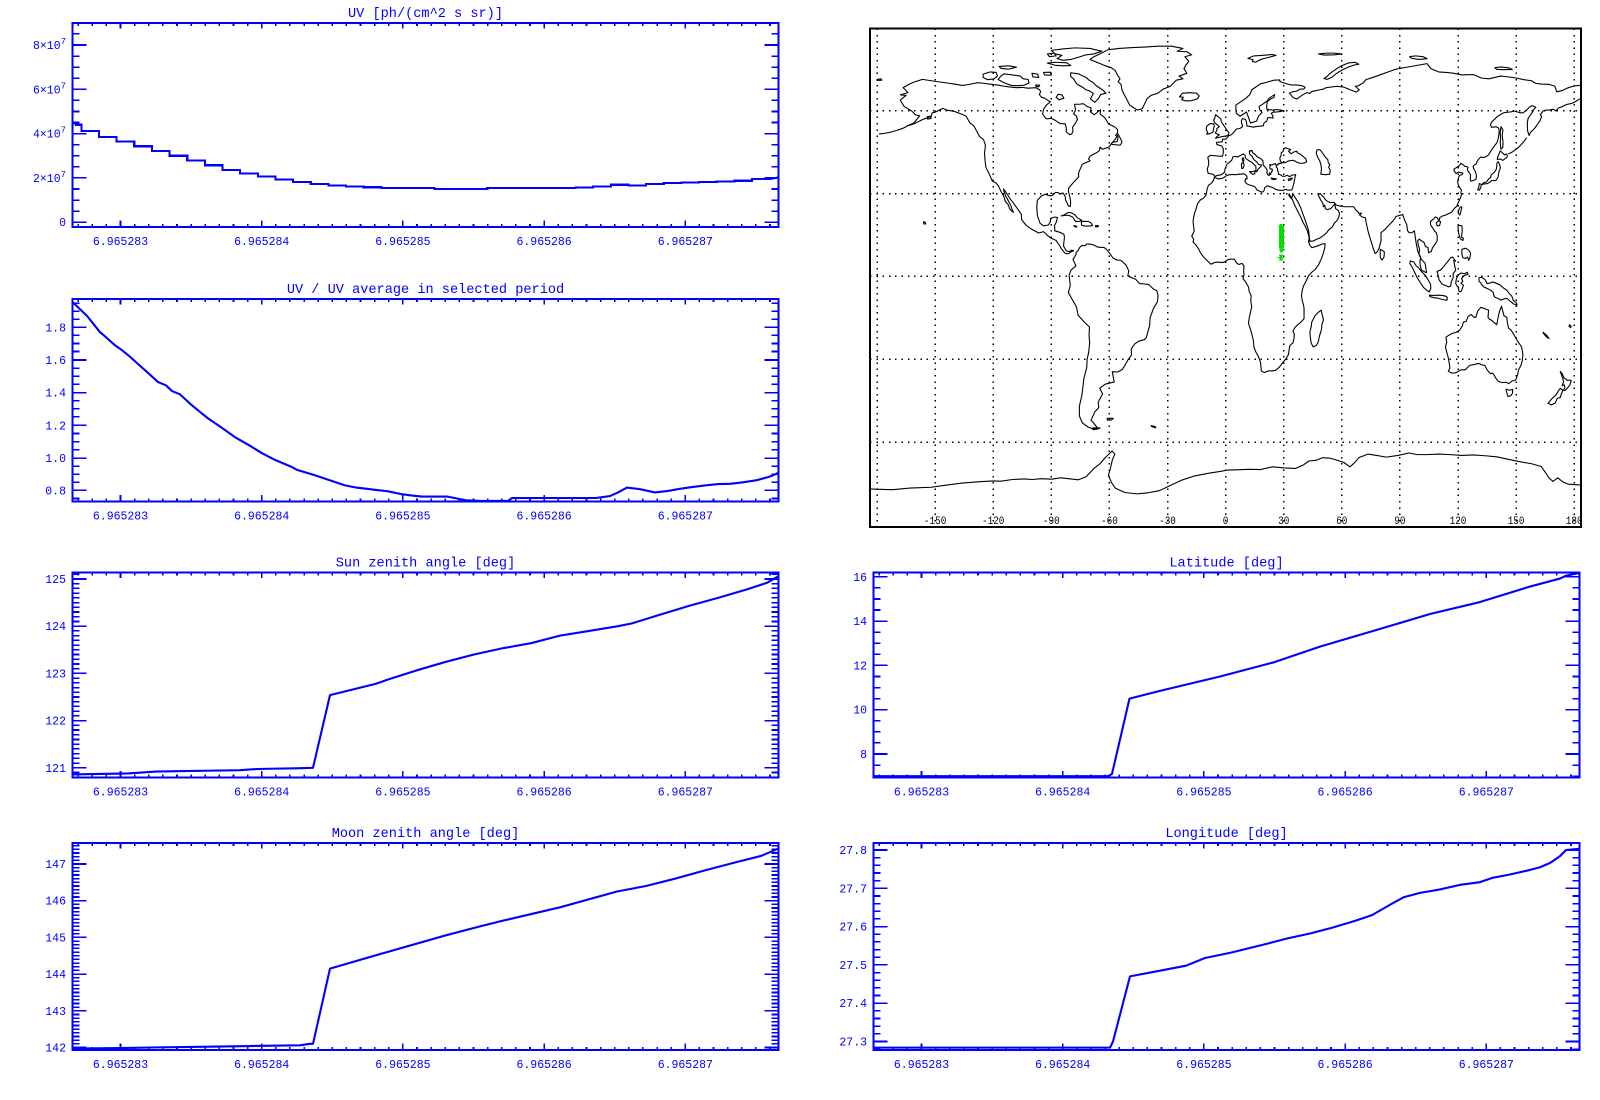 This screenshot has width=1600, height=1100. What do you see at coordinates (1283, 522) in the screenshot?
I see `svg-text: 30` at bounding box center [1283, 522].